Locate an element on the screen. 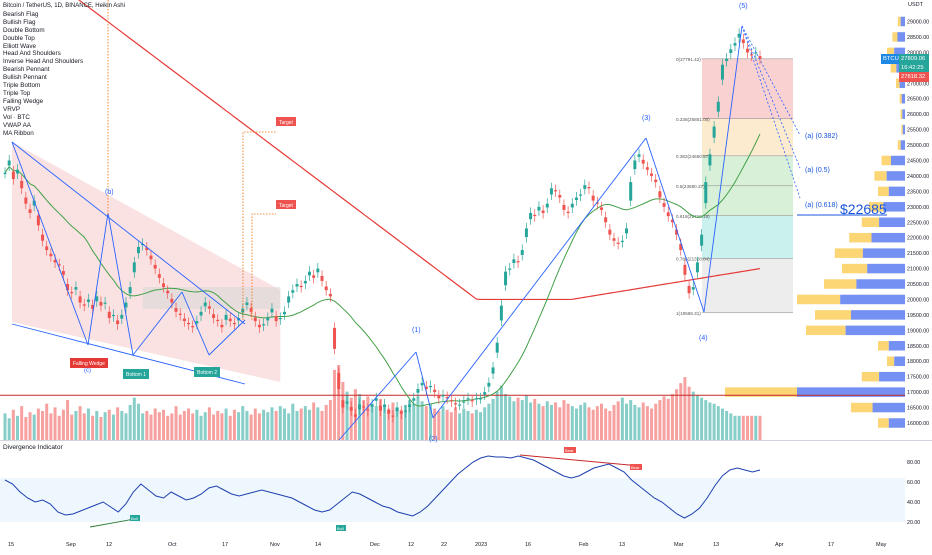 This screenshot has height=555, width=932. legend-item: Bearish Pennant is located at coordinates (26, 70).